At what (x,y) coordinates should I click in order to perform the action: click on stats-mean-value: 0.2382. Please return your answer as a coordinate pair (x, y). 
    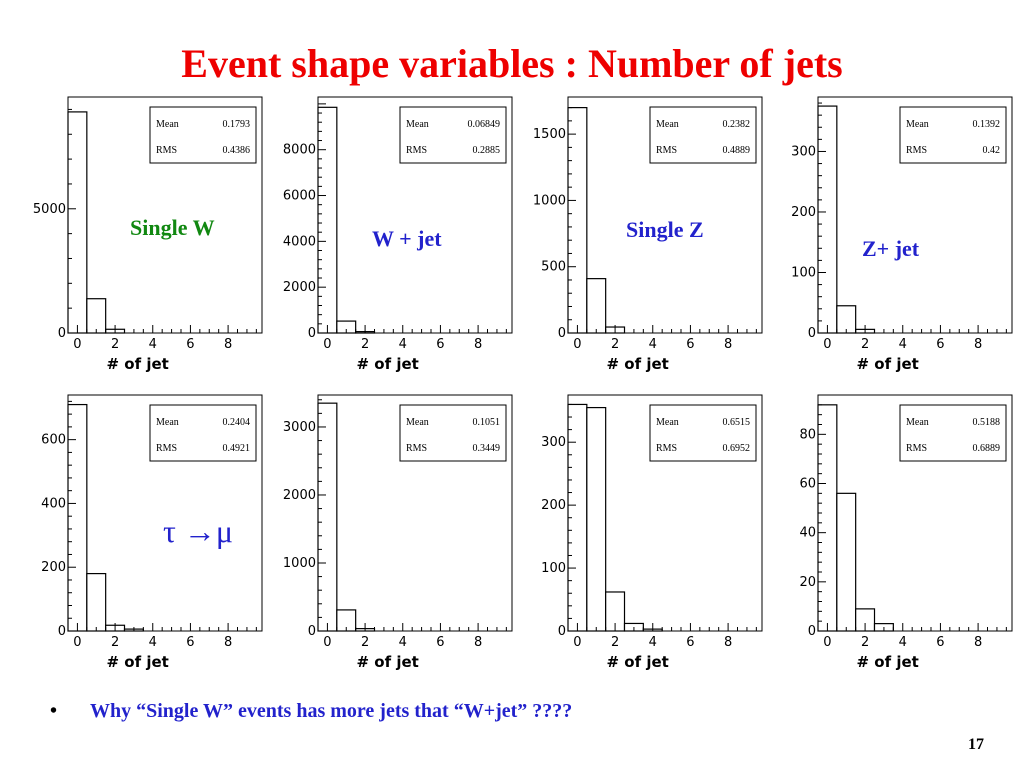
    Looking at the image, I should click on (737, 124).